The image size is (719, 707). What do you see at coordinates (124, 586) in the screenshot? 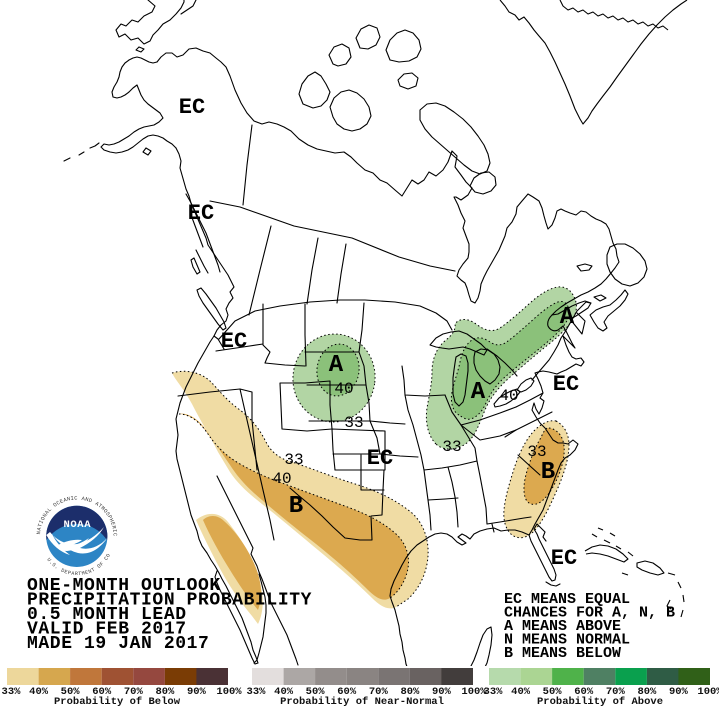
I see `svg-text: ONE-MONTH OUTLOOK` at bounding box center [124, 586].